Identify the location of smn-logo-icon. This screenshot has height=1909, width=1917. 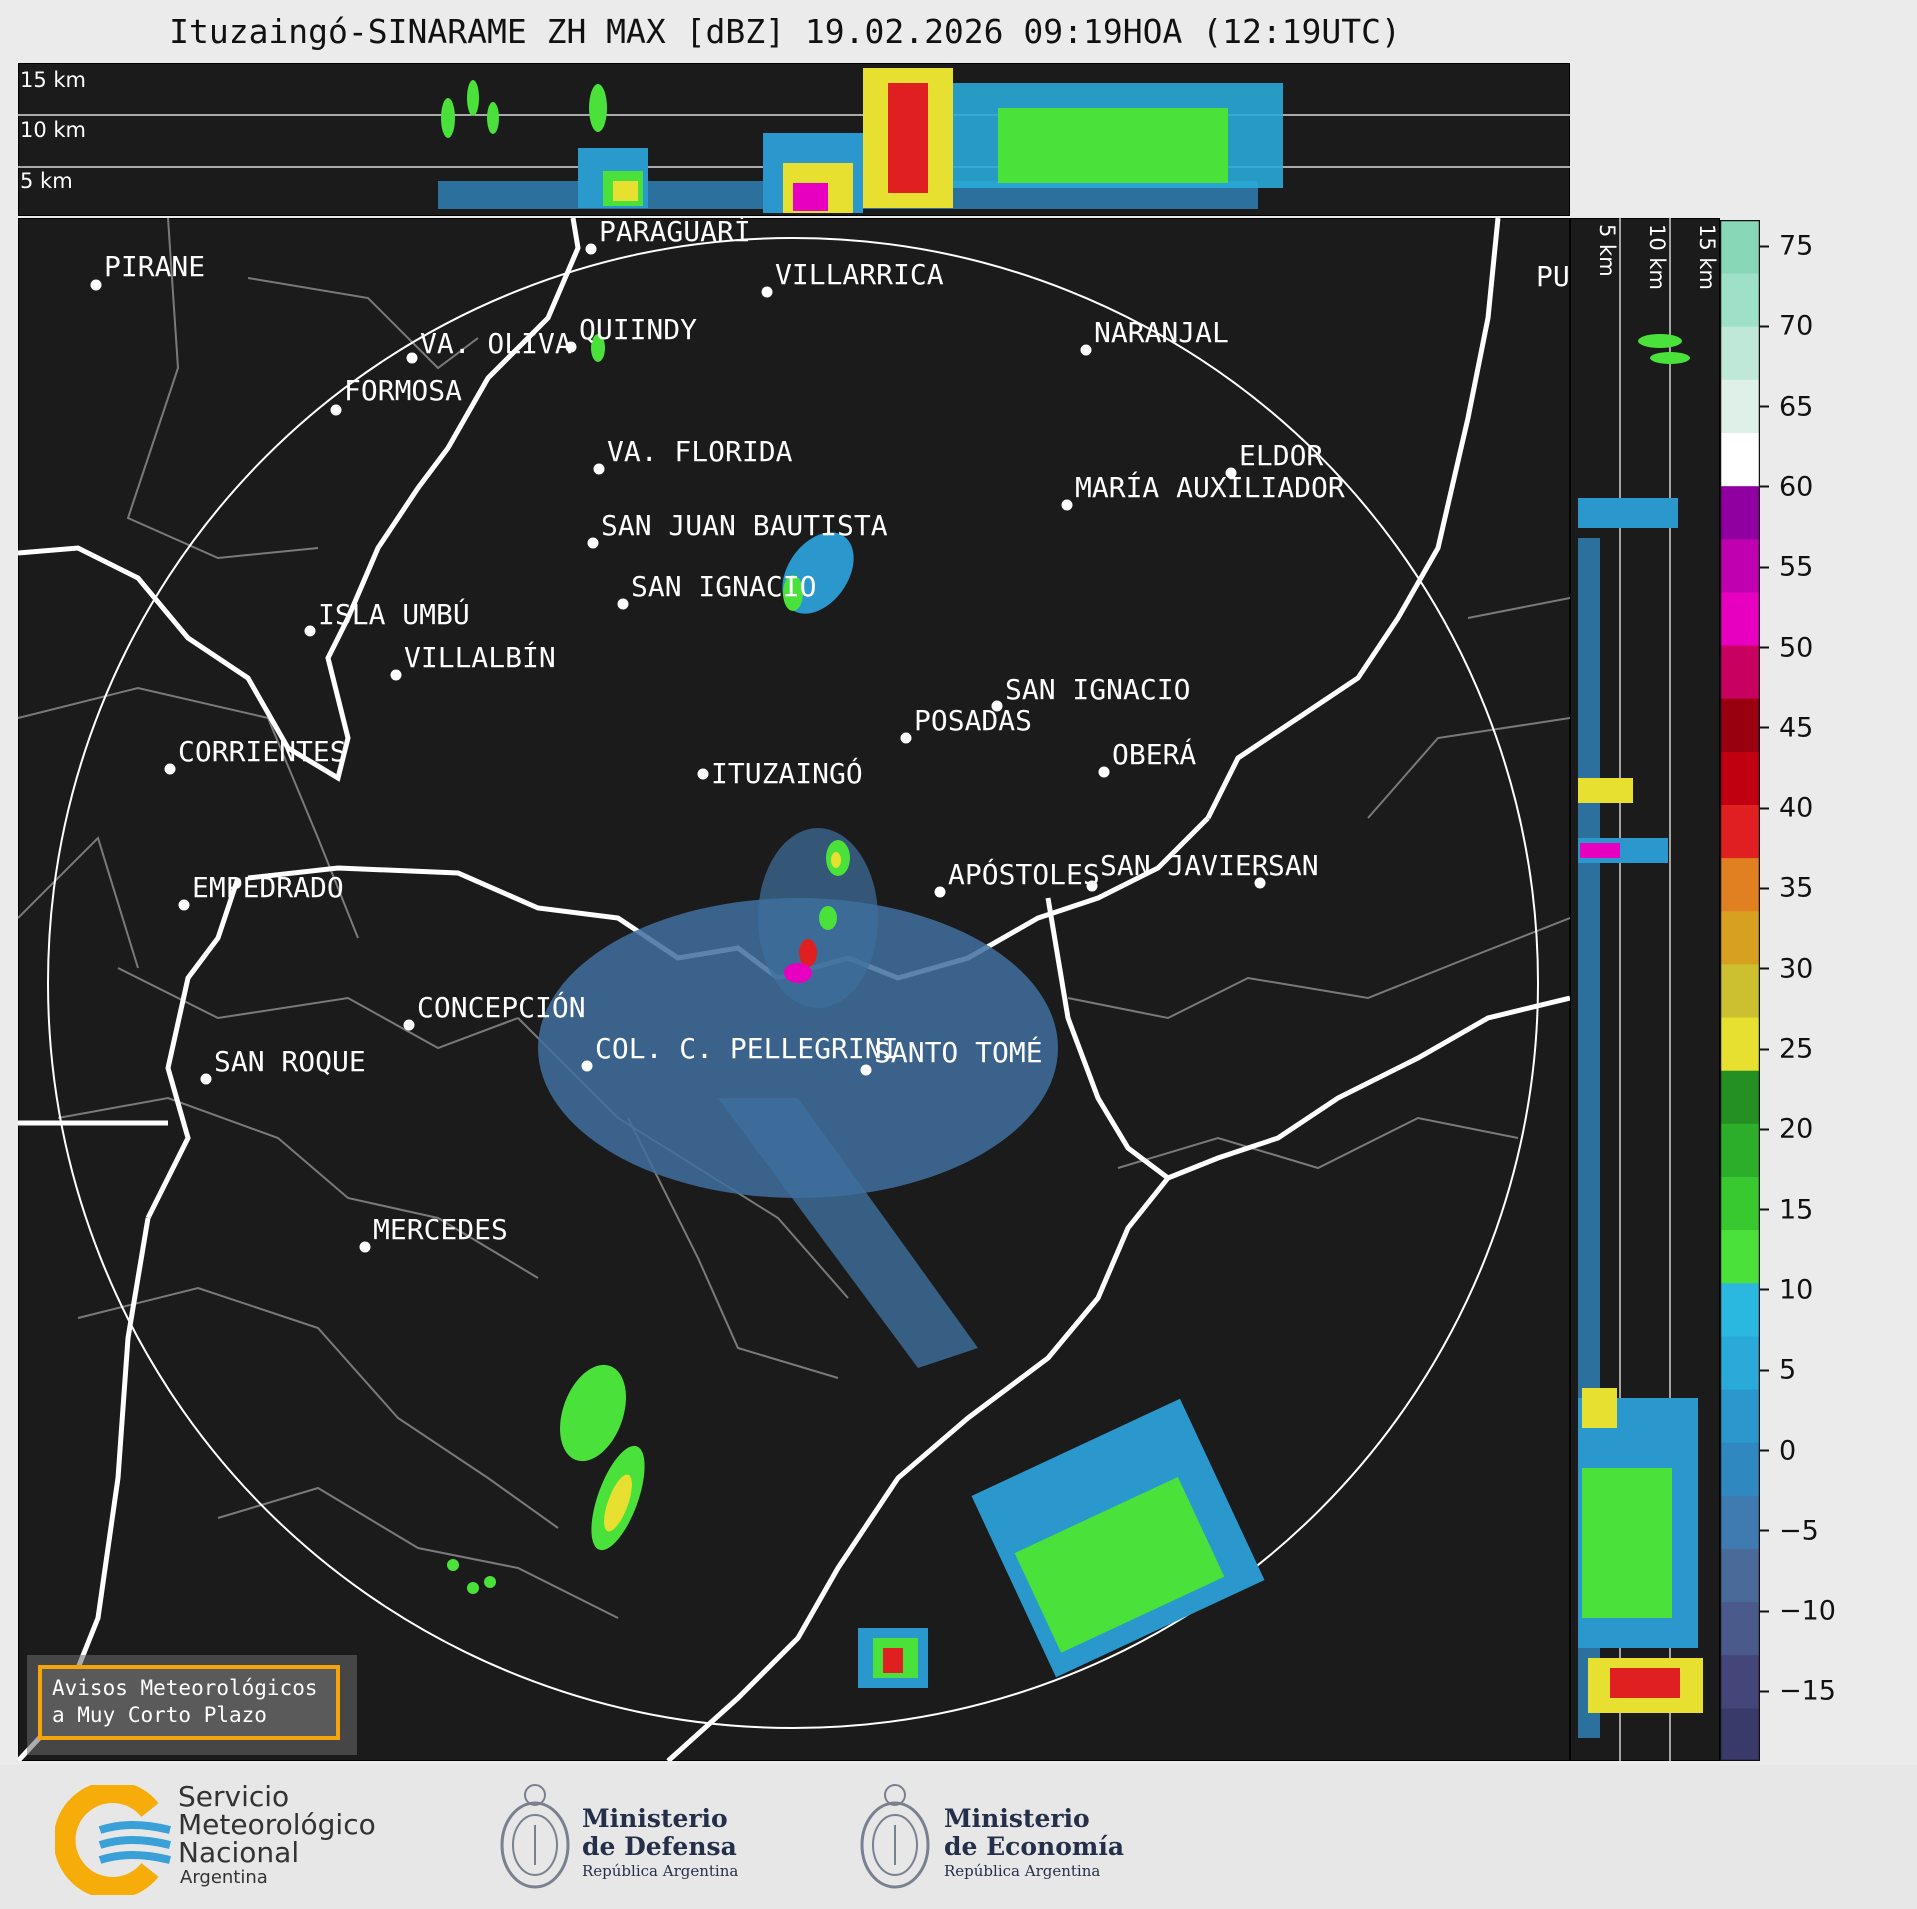
(113, 1840).